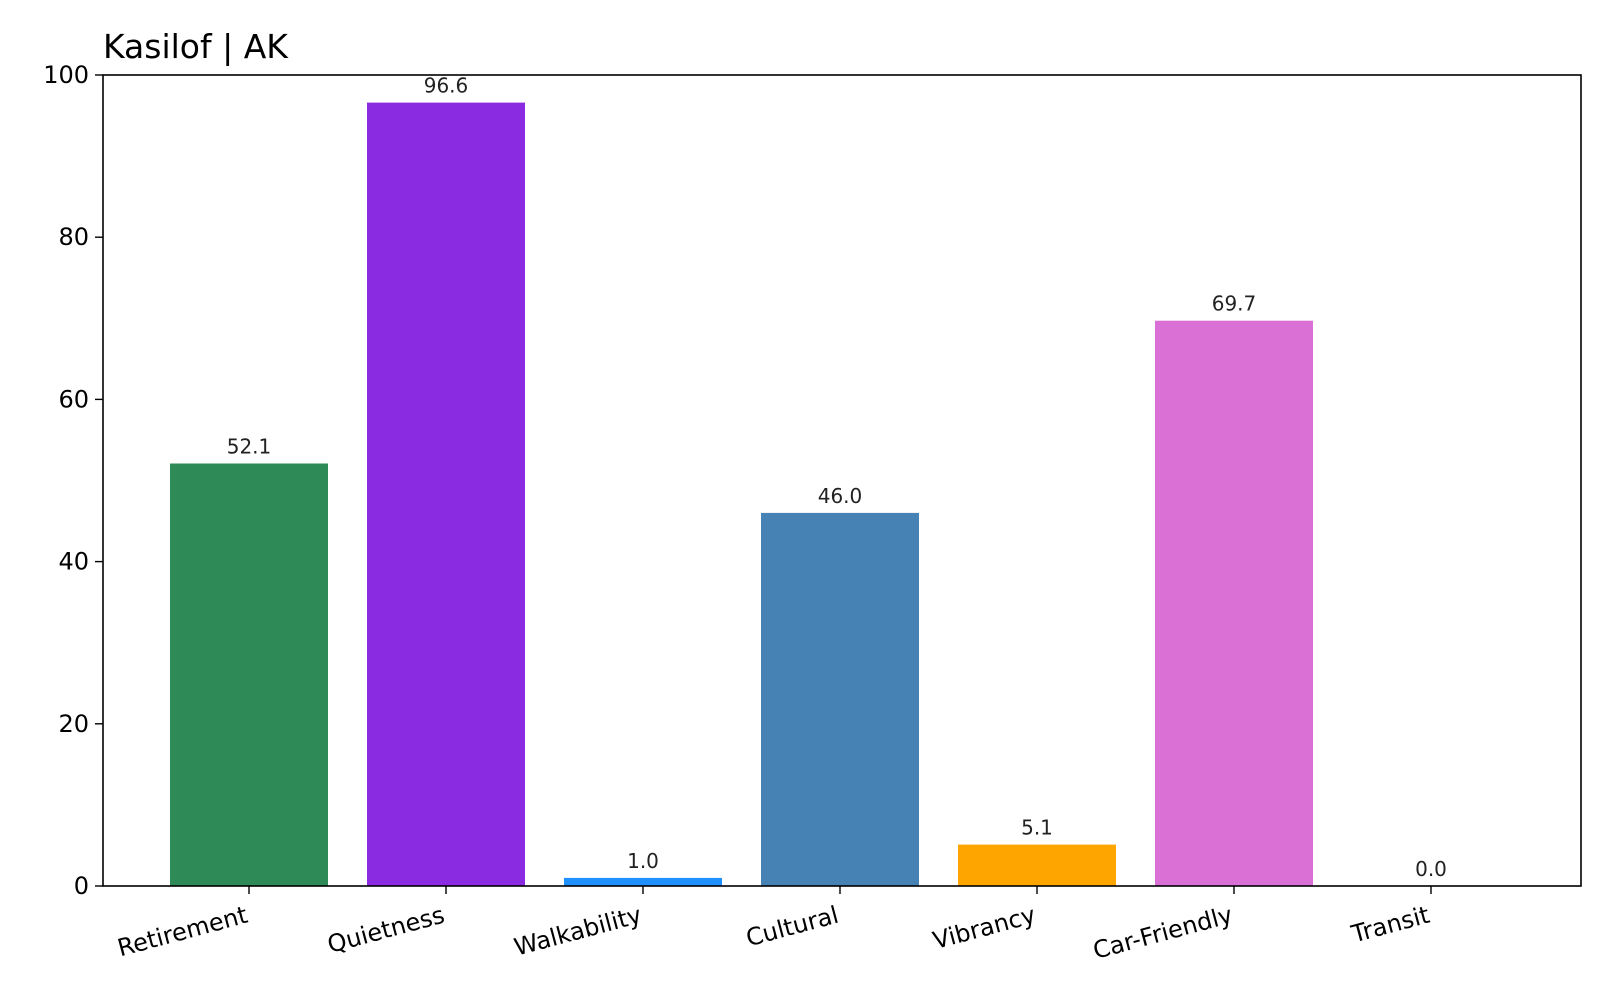  Describe the element at coordinates (1037, 865) in the screenshot. I see `bar-vibrancy` at that location.